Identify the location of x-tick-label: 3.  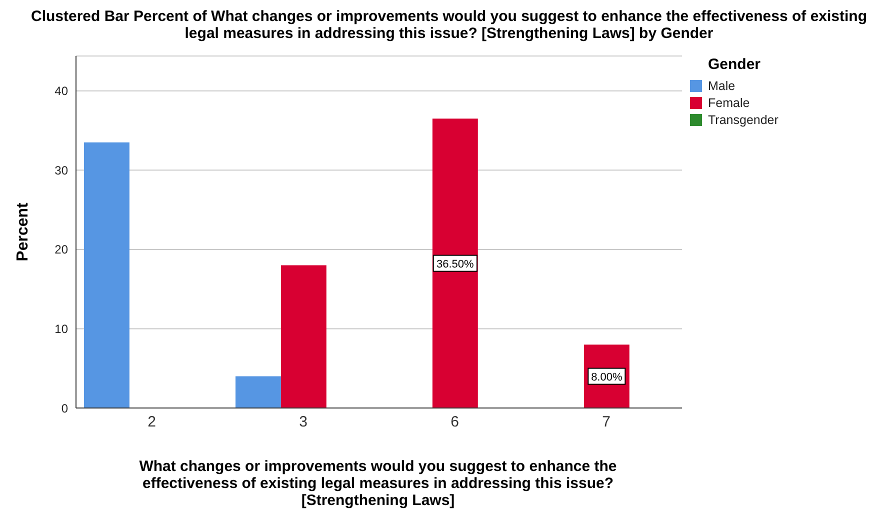
(303, 422).